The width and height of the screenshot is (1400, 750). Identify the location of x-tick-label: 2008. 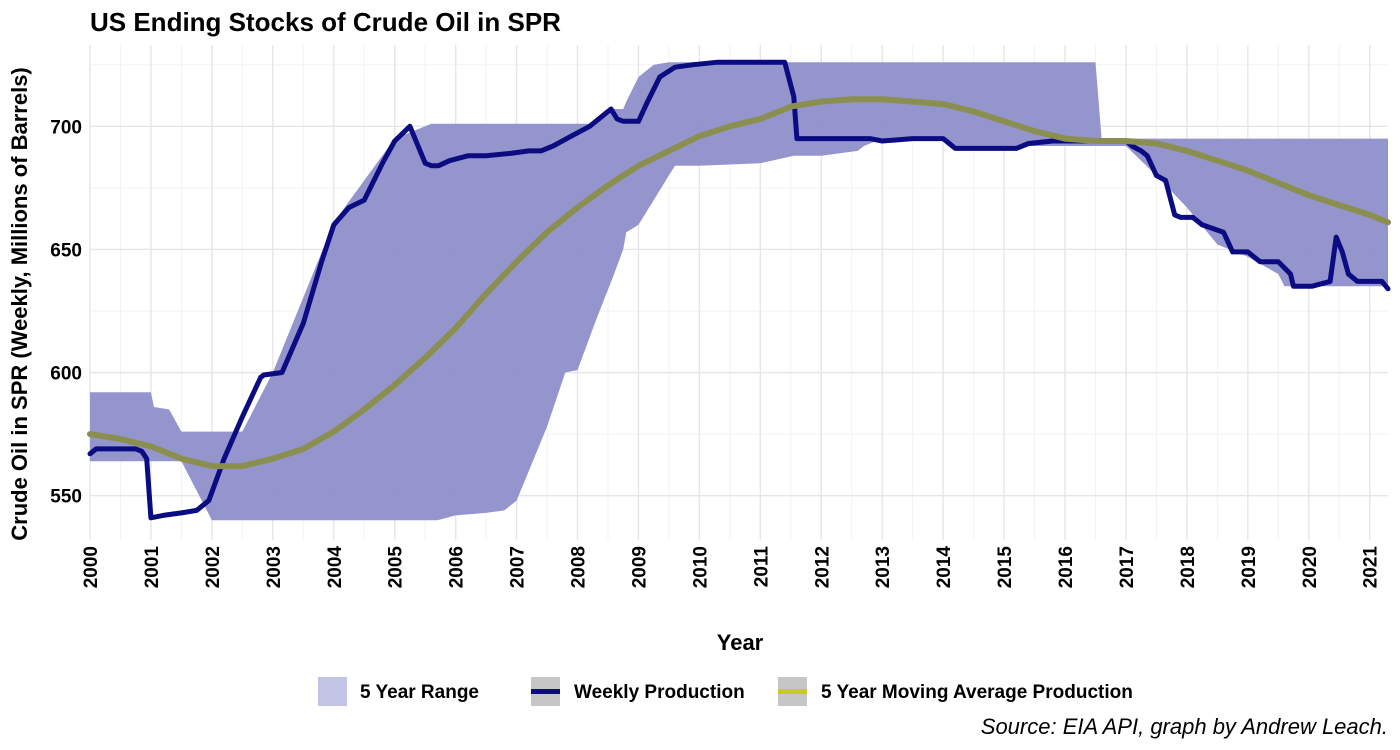
(579, 567).